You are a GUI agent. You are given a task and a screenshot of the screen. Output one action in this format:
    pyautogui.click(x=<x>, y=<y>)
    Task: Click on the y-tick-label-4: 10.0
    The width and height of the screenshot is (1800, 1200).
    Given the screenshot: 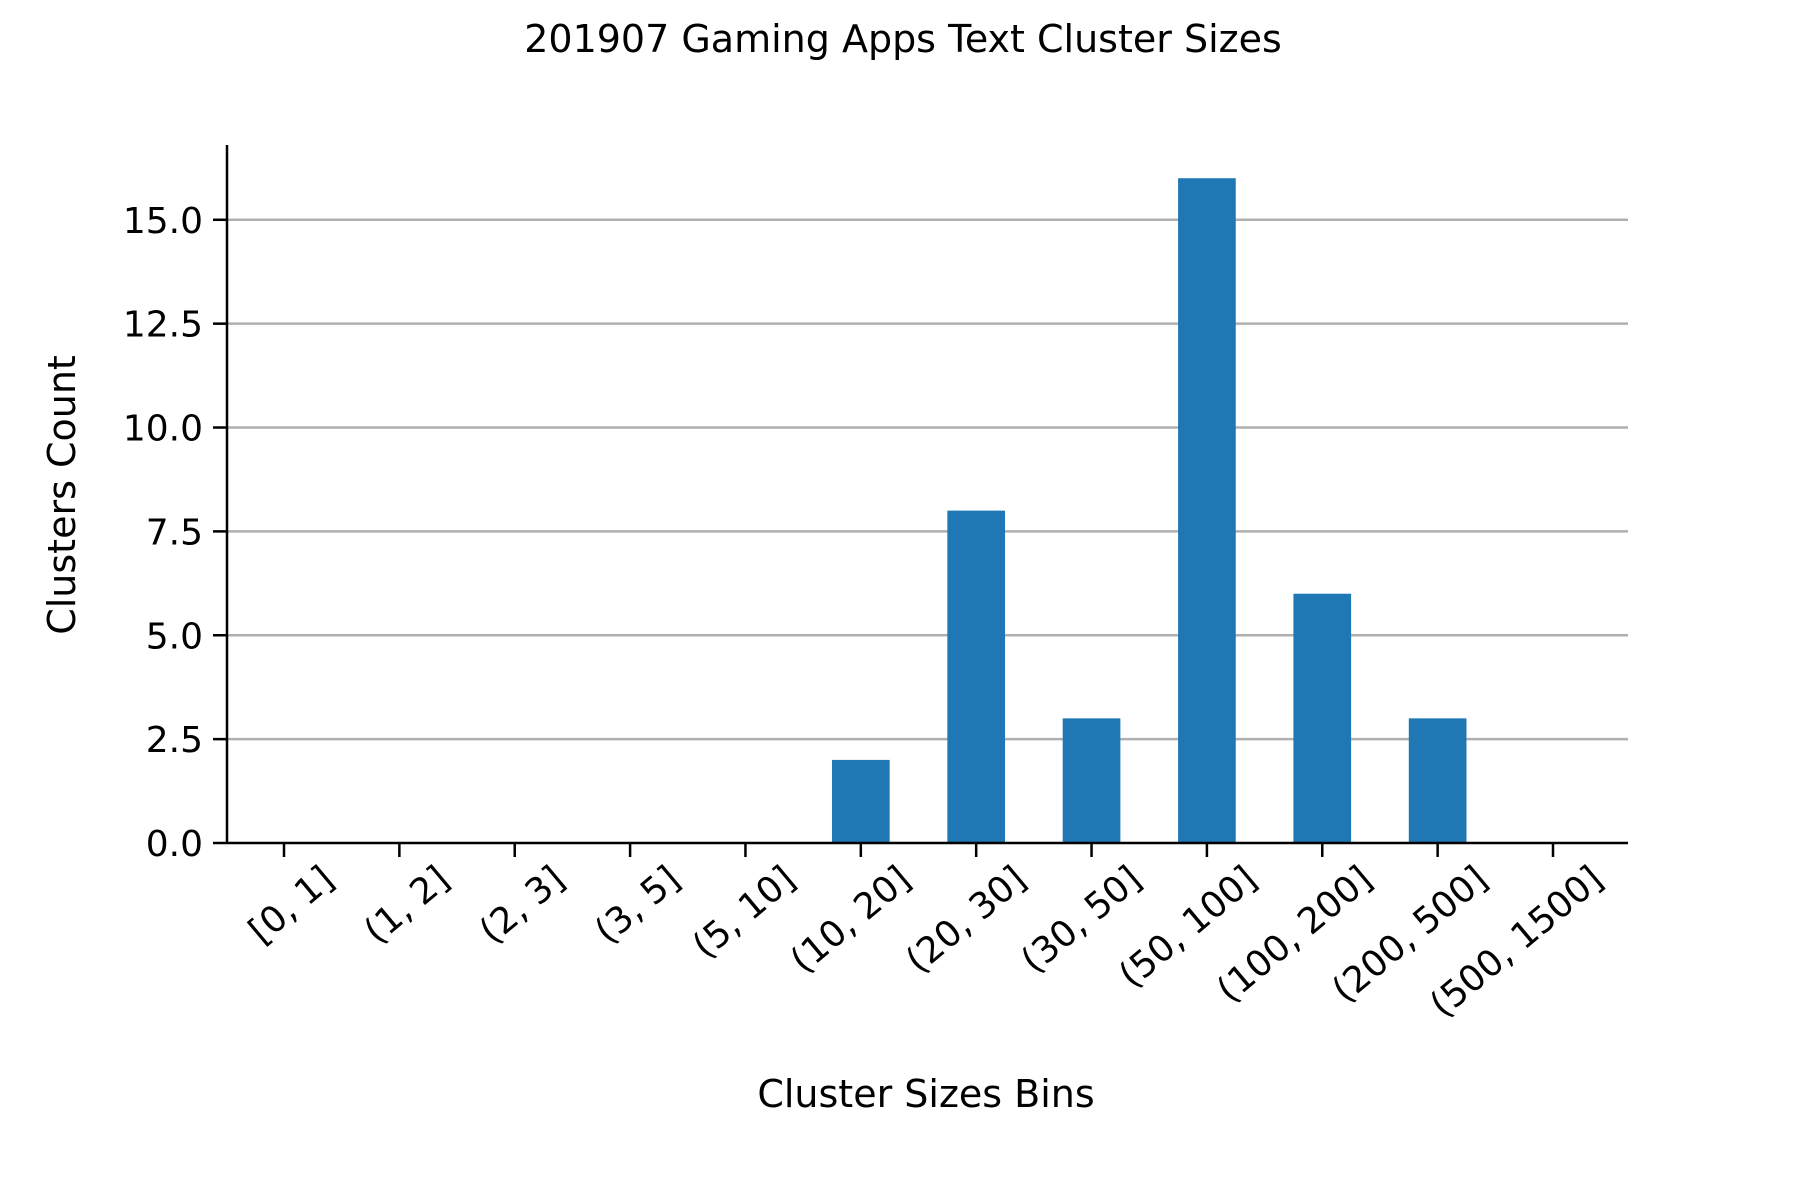 What is the action you would take?
    pyautogui.click(x=163, y=429)
    